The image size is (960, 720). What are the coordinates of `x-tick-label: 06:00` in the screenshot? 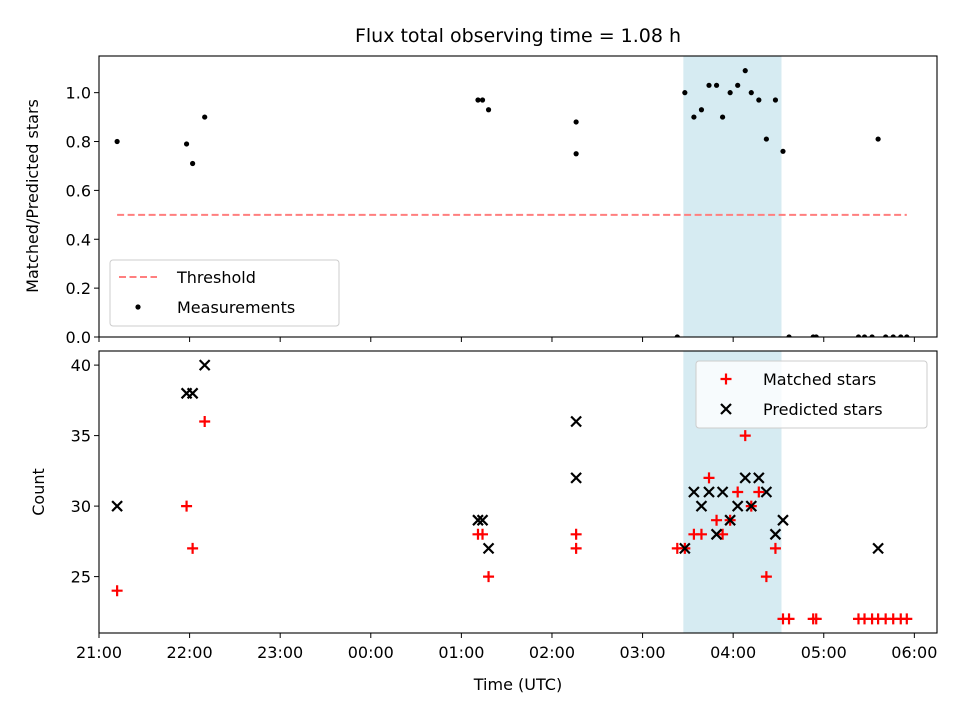 It's located at (914, 652).